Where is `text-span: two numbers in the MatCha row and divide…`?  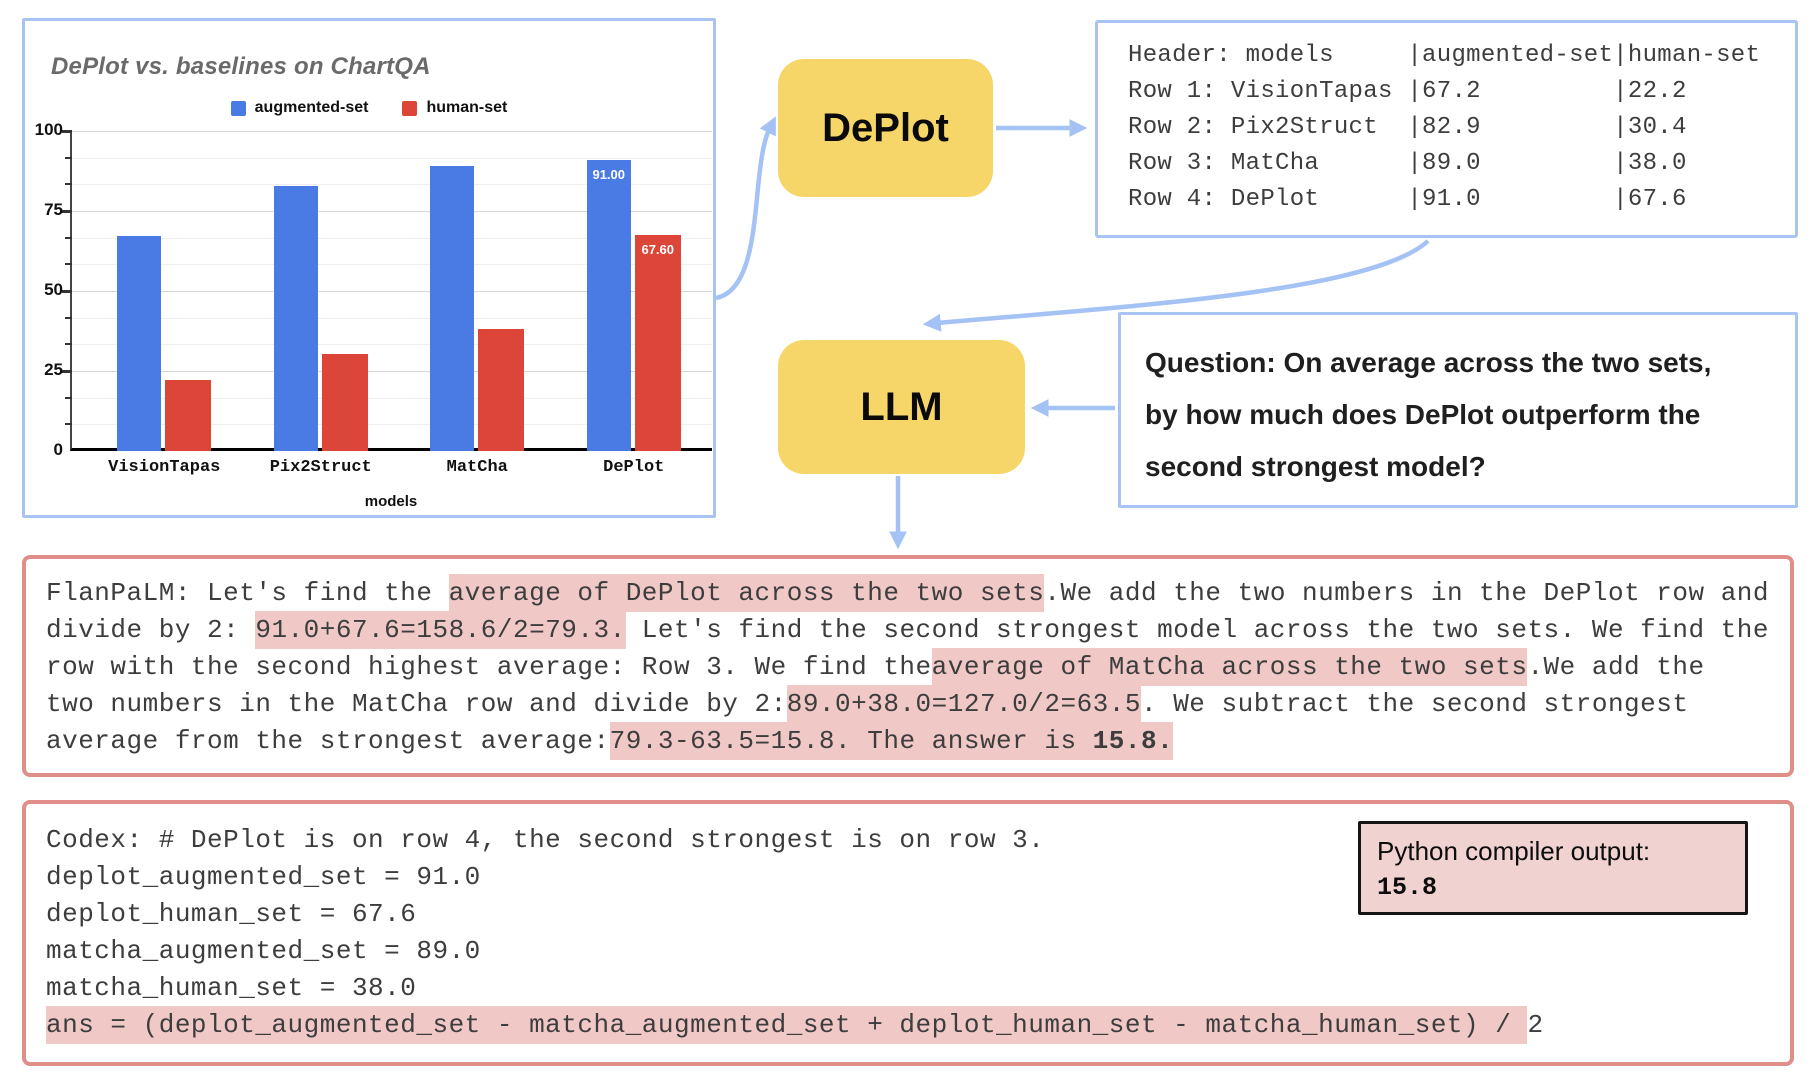 text-span: two numbers in the MatCha row and divide… is located at coordinates (416, 704).